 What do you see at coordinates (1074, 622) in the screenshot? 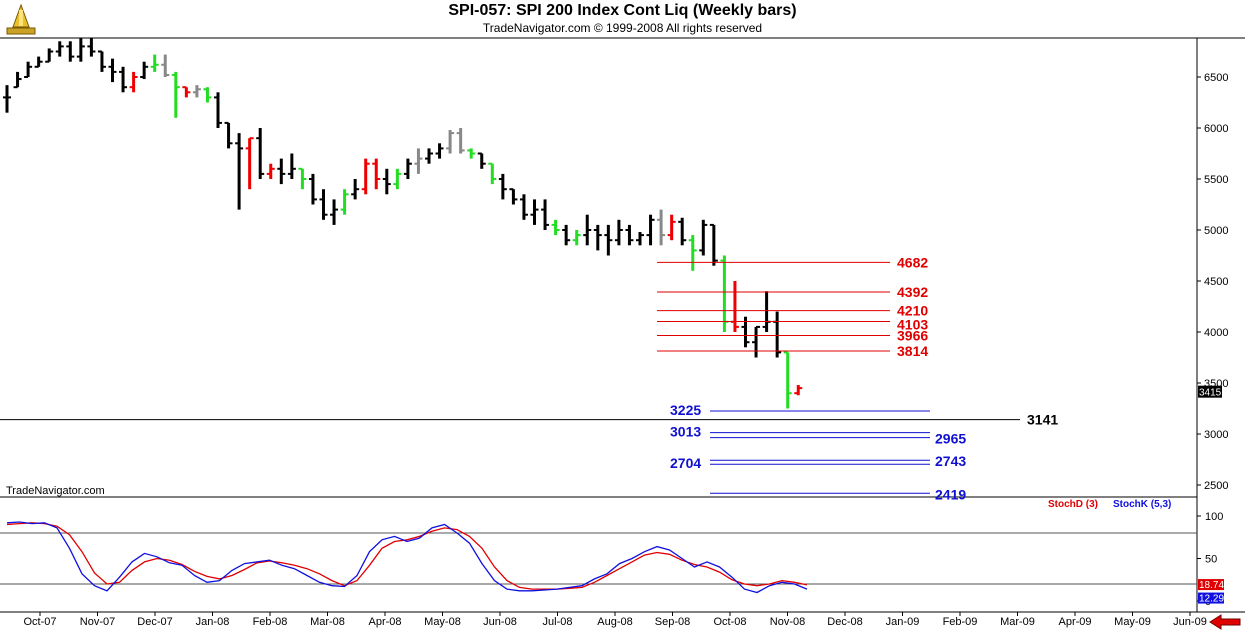
I see `date-tick-label: Apr-09` at bounding box center [1074, 622].